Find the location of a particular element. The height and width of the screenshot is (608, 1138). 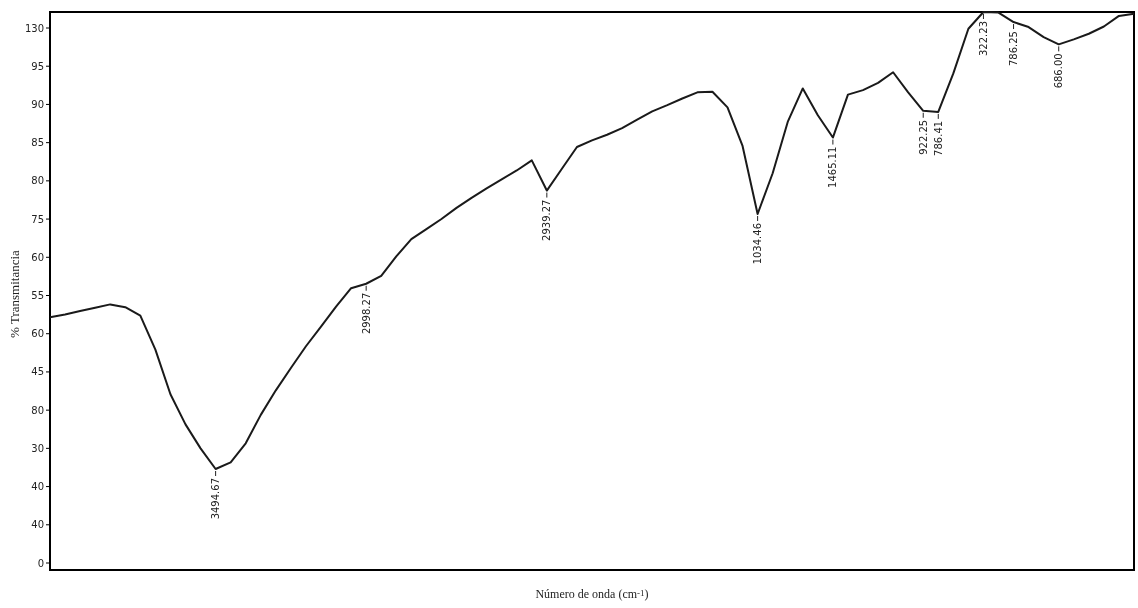

text: 0 is located at coordinates (40, 563).